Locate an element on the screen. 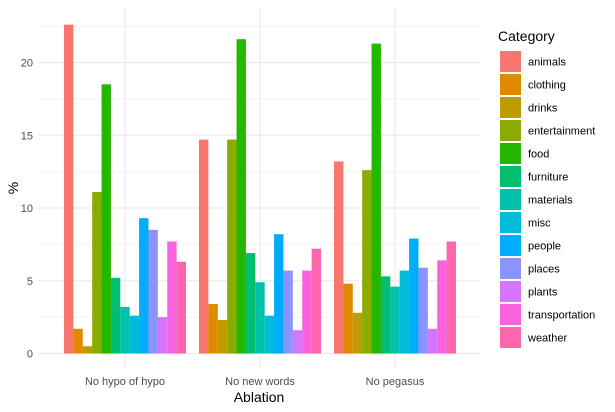 Image resolution: width=615 pixels, height=412 pixels. legend-label-drinks: drinks is located at coordinates (543, 109).